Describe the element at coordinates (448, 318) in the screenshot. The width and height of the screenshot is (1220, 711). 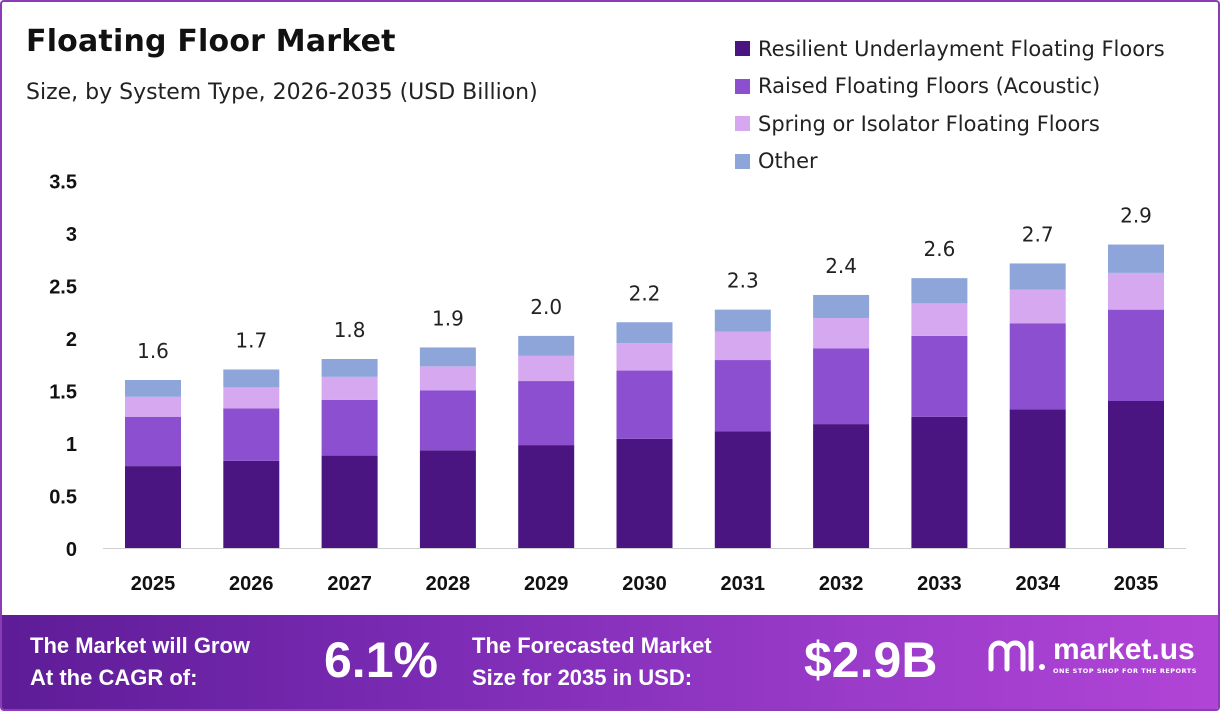
I see `total-data-label: 1.9` at that location.